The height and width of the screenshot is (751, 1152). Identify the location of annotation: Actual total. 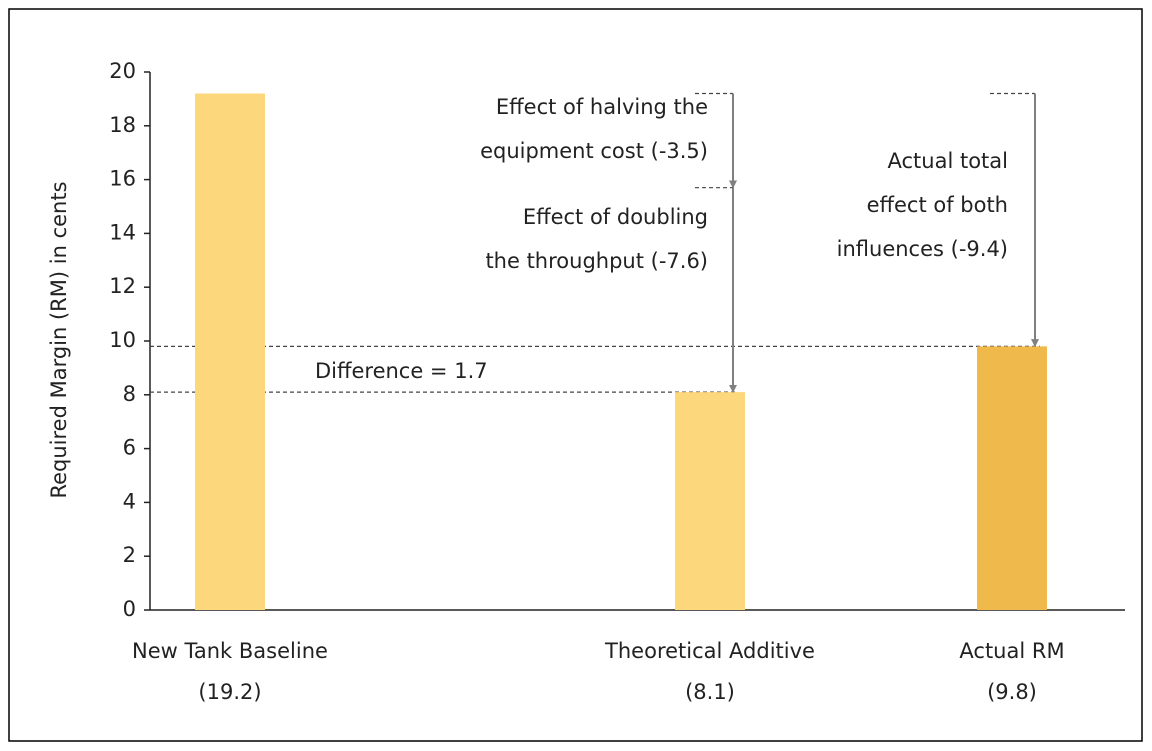
(948, 161).